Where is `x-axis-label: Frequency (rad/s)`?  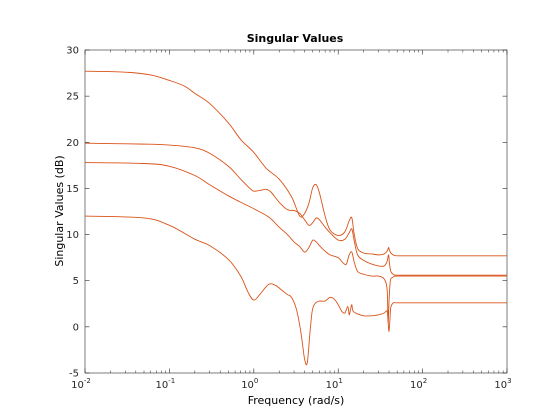
x-axis-label: Frequency (rad/s) is located at coordinates (296, 400).